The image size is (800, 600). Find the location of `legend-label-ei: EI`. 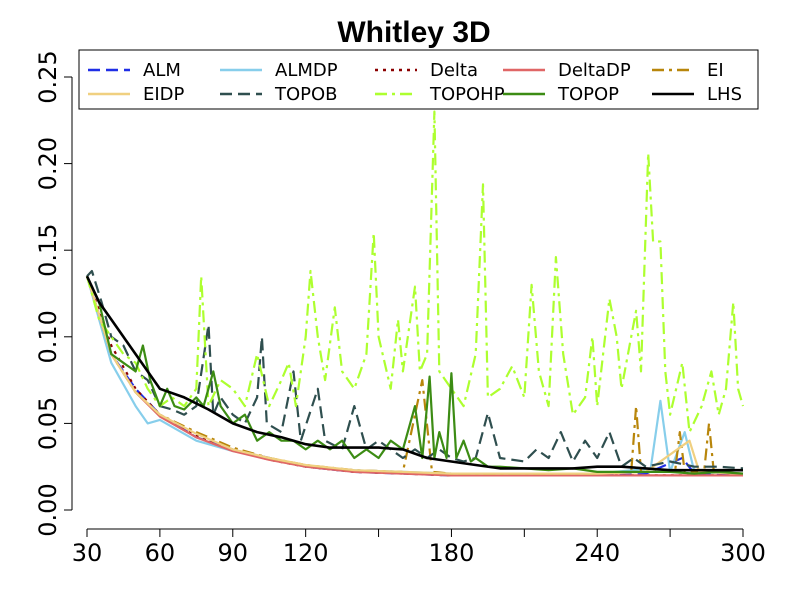

legend-label-ei: EI is located at coordinates (715, 70).